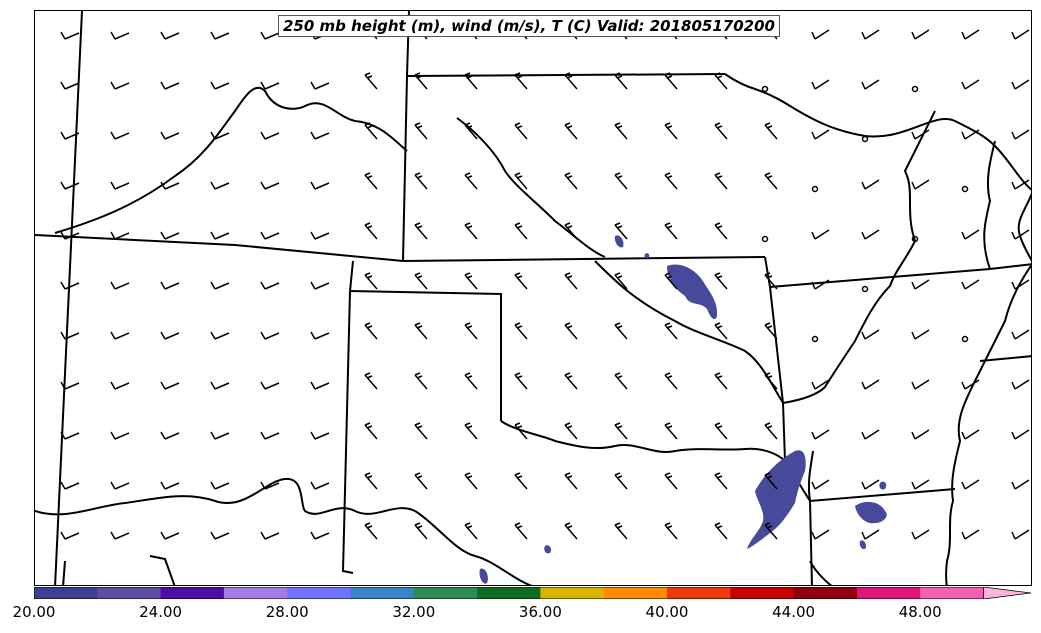  Describe the element at coordinates (405, 168) in the screenshot. I see `border-ks-west` at that location.